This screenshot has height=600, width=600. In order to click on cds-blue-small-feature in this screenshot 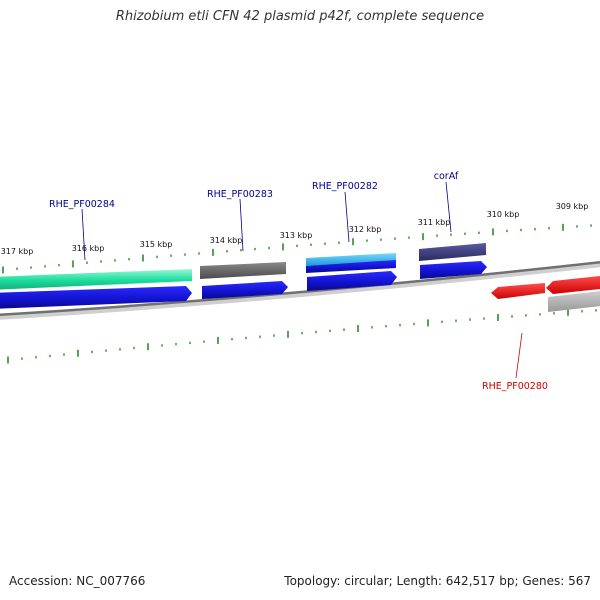, I will do `click(351, 266)`.